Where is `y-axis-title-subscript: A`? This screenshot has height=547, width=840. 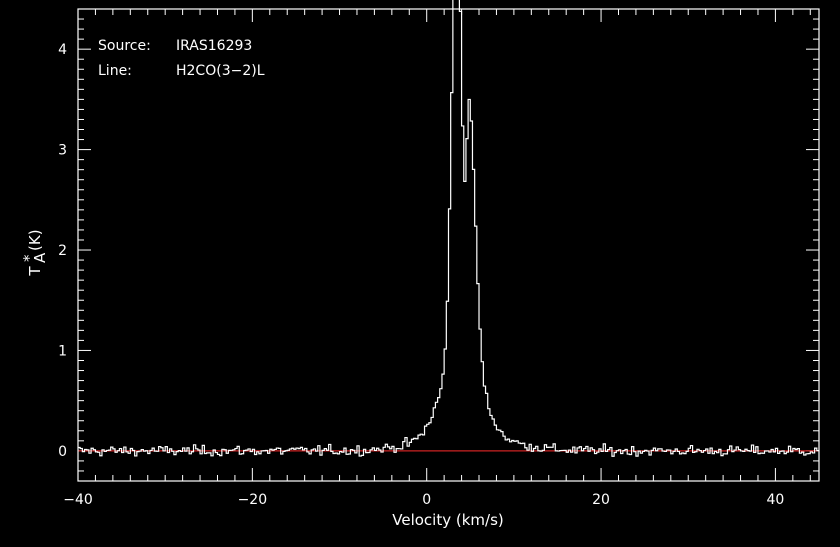
y-axis-title-subscript: A is located at coordinates (40, 257).